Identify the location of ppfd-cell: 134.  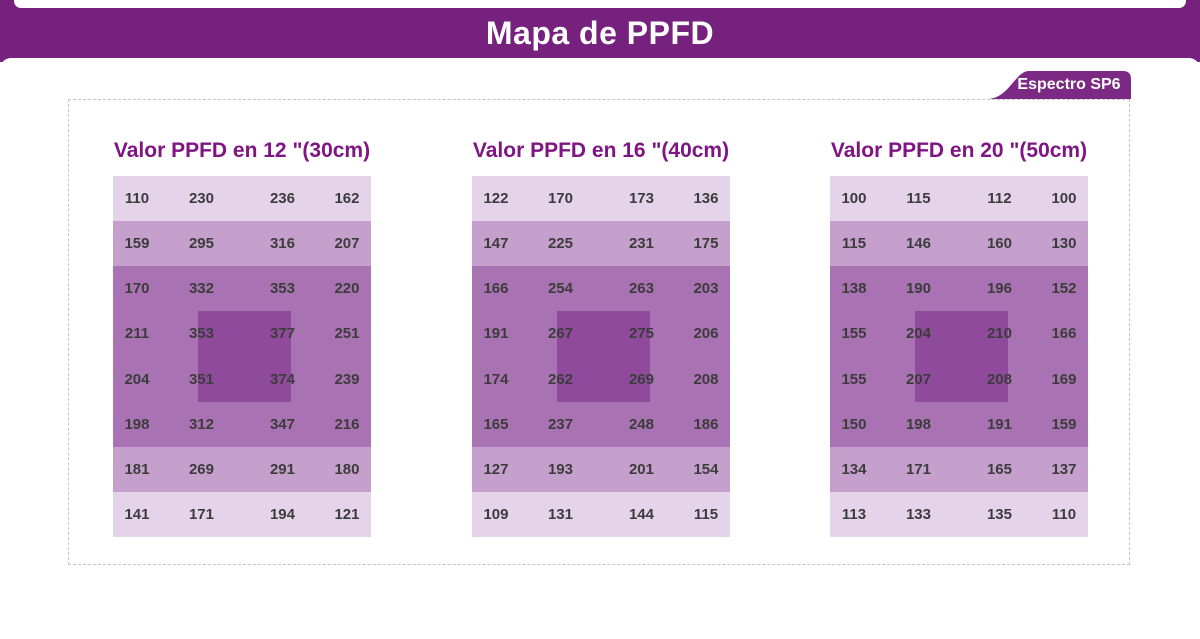
(854, 469).